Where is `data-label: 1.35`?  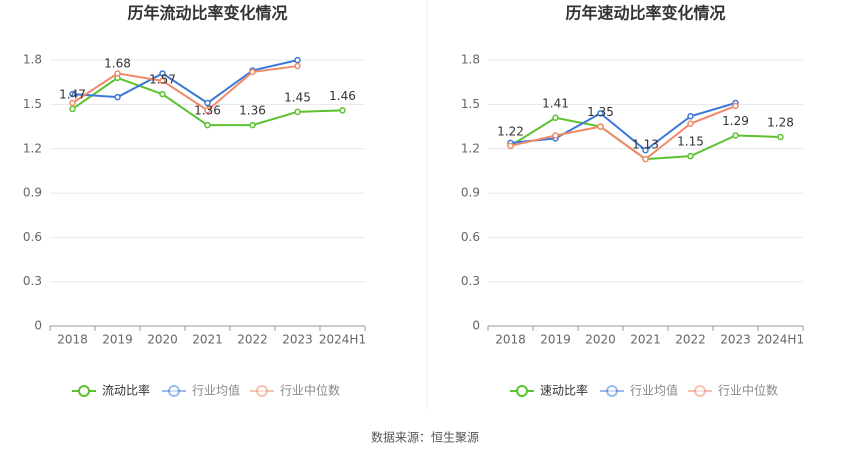
data-label: 1.35 is located at coordinates (600, 112).